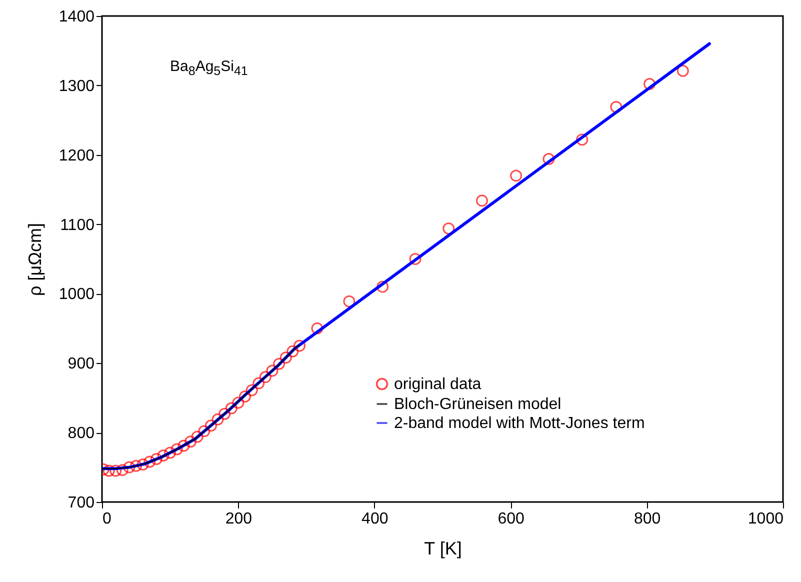  Describe the element at coordinates (766, 519) in the screenshot. I see `x-tick-label: 1000` at that location.